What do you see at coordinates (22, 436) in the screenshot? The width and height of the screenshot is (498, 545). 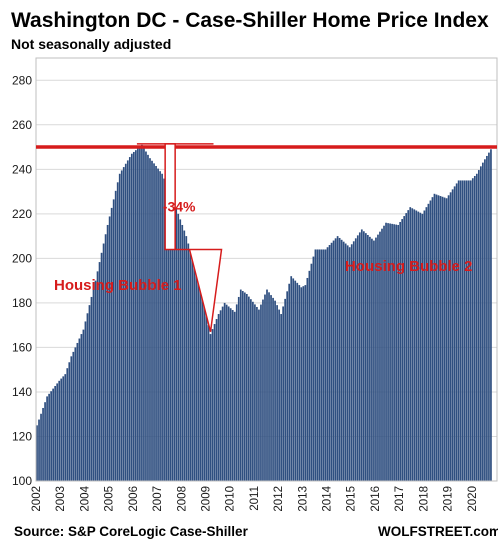 I see `y-tick-label: 120` at bounding box center [22, 436].